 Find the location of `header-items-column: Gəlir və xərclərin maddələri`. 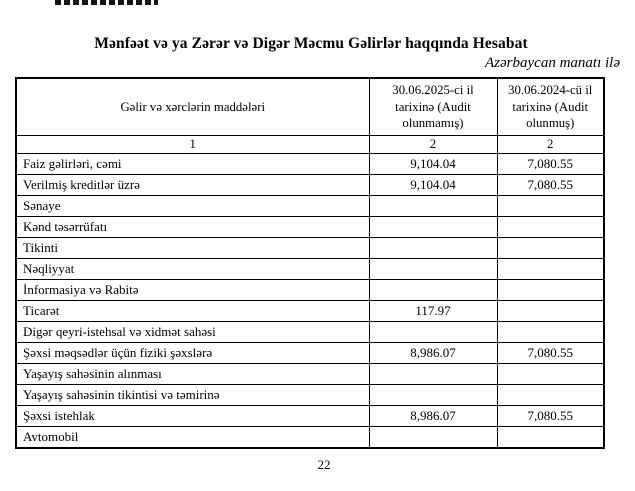

header-items-column: Gəlir və xərclərin maddələri is located at coordinates (192, 106).